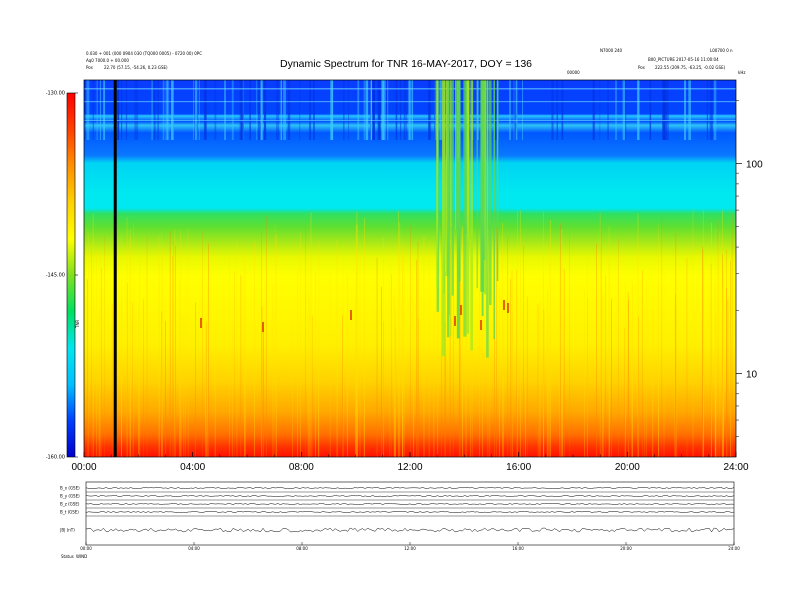  What do you see at coordinates (55, 458) in the screenshot?
I see `colorbar-tick-label: -160.00` at bounding box center [55, 458].